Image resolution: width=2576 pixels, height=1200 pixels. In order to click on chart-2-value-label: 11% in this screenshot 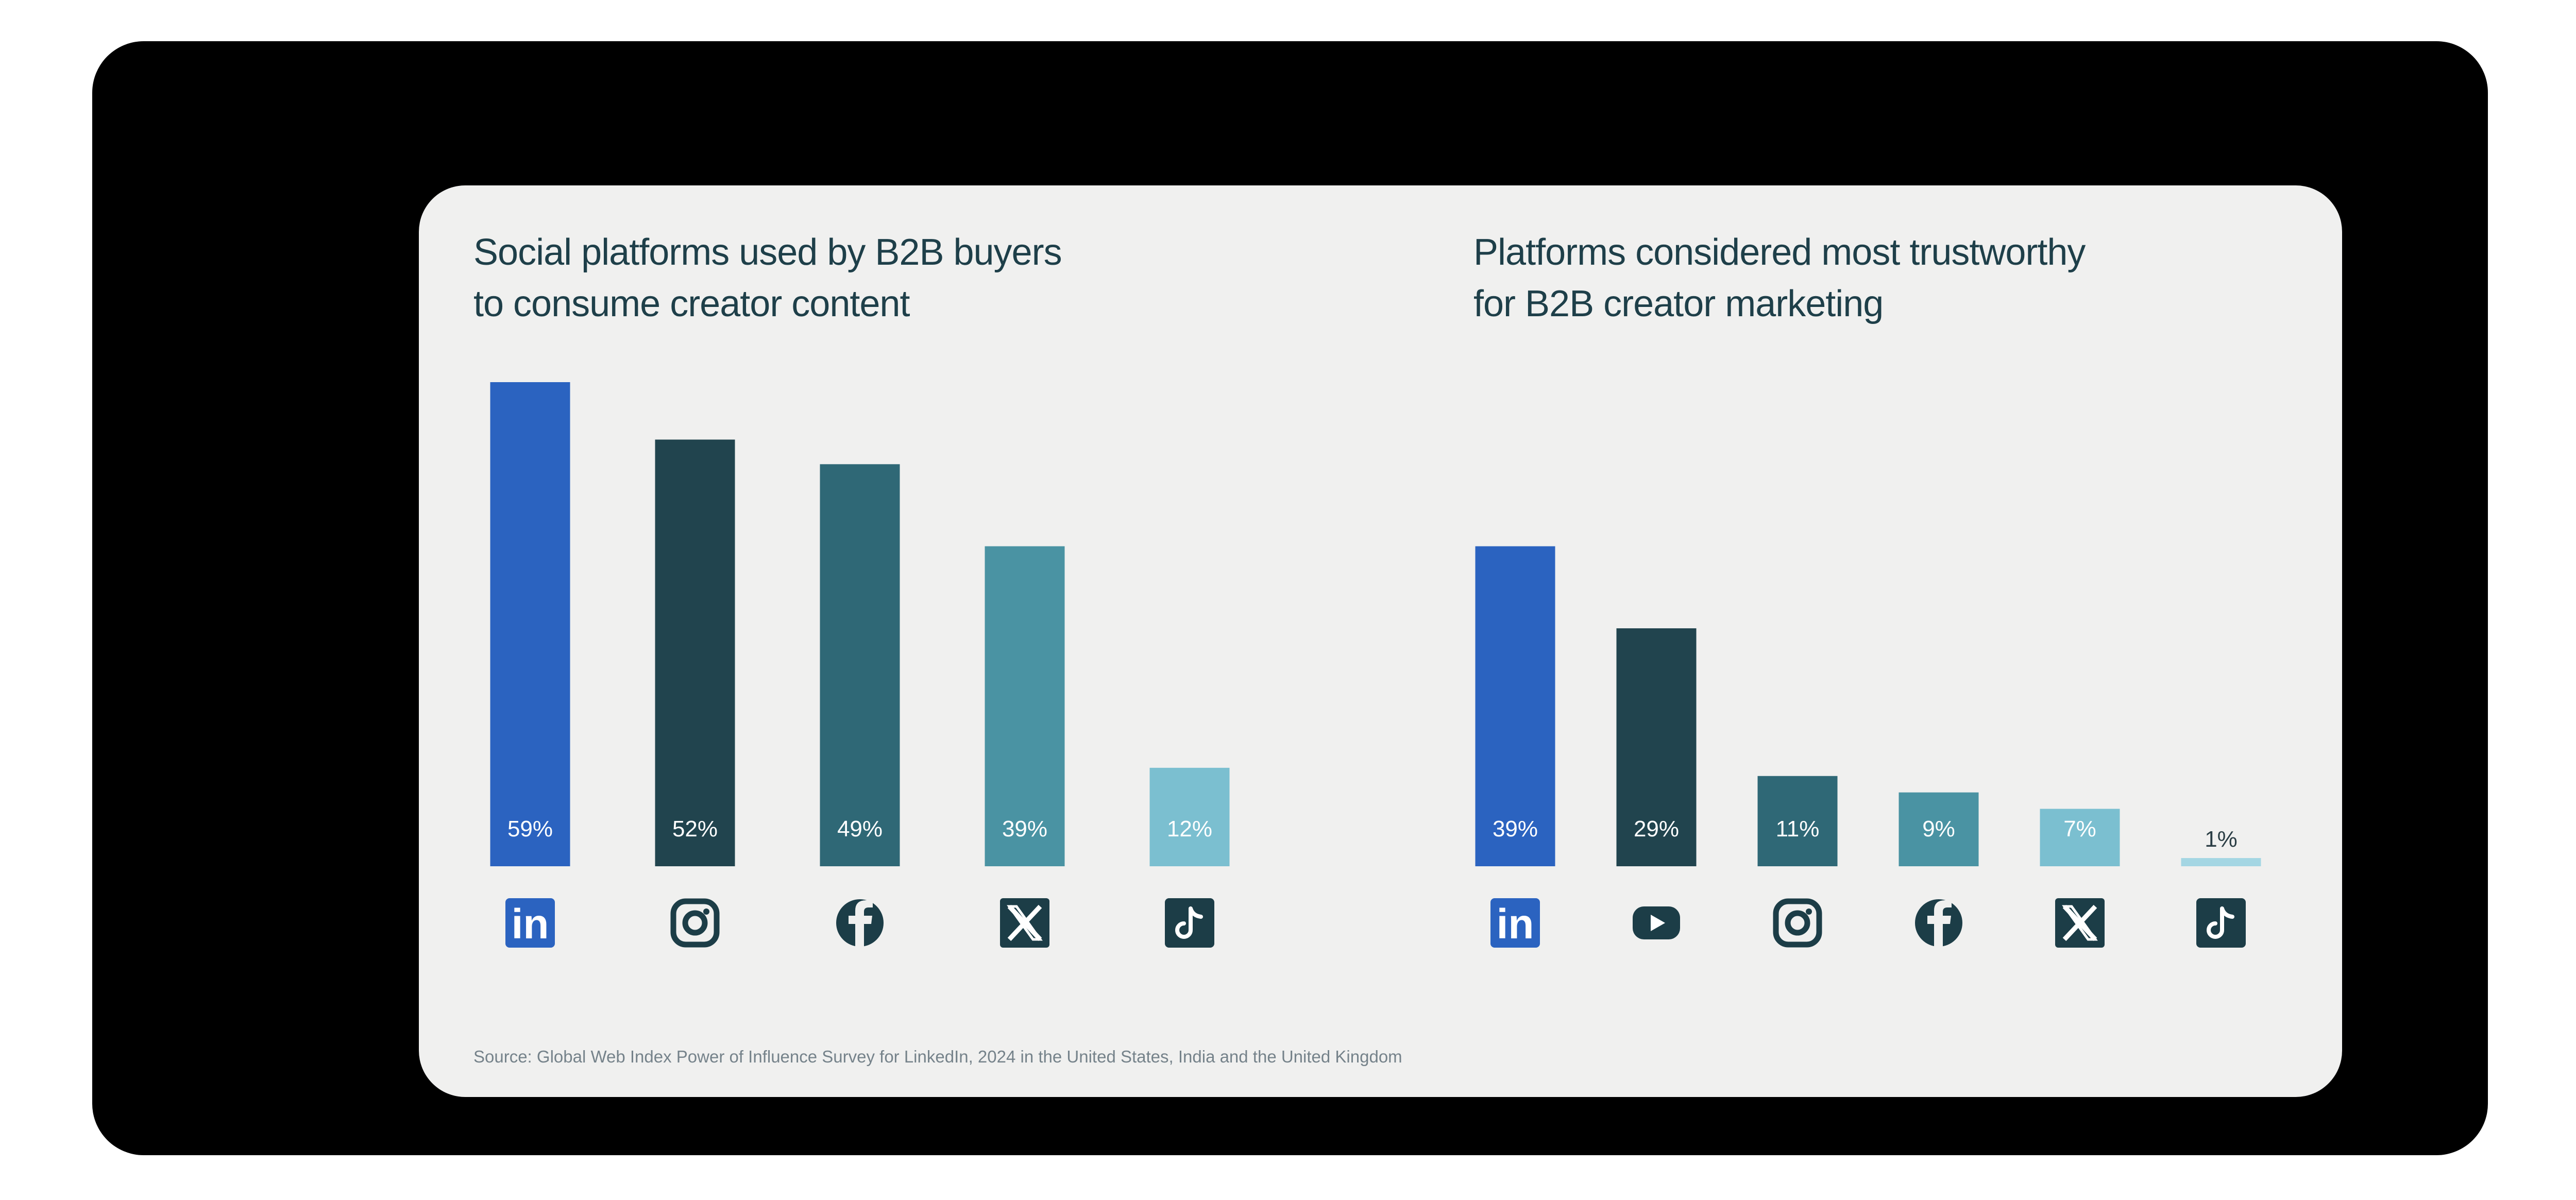, I will do `click(1798, 829)`.